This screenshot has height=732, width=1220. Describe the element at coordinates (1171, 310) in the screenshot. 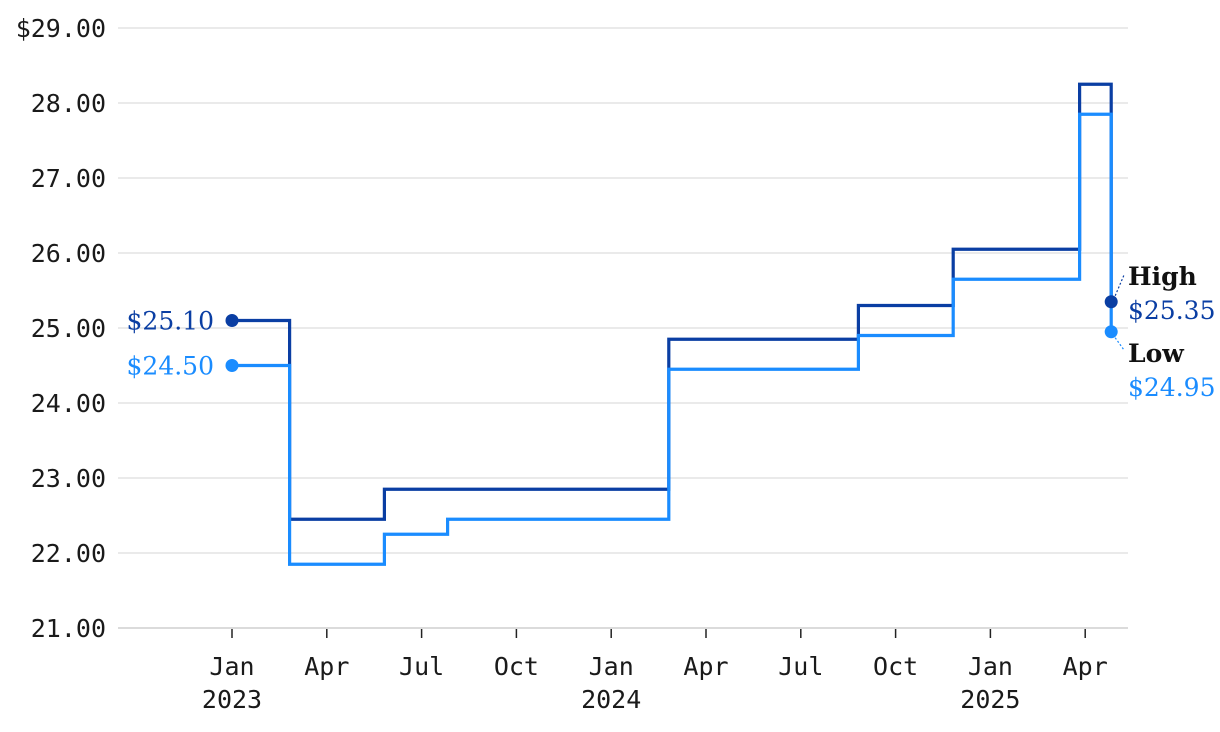

I see `end-value-label: $25.35` at that location.